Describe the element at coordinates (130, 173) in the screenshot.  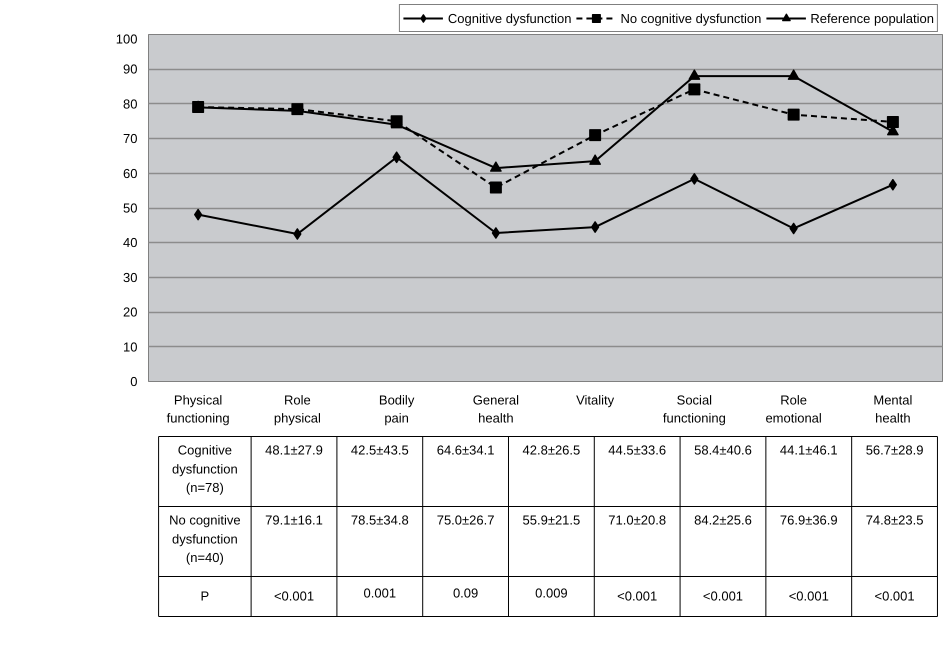
I see `y-tick-label: 60` at that location.